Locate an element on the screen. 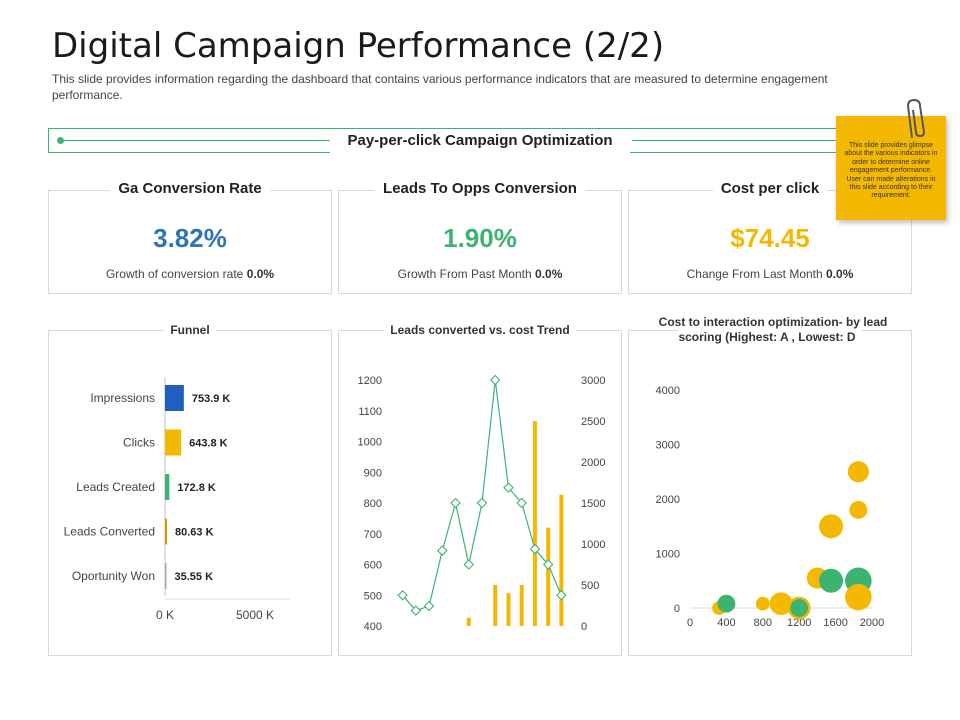 The height and width of the screenshot is (720, 960). scatter-x-tick-label: 800 is located at coordinates (763, 623).